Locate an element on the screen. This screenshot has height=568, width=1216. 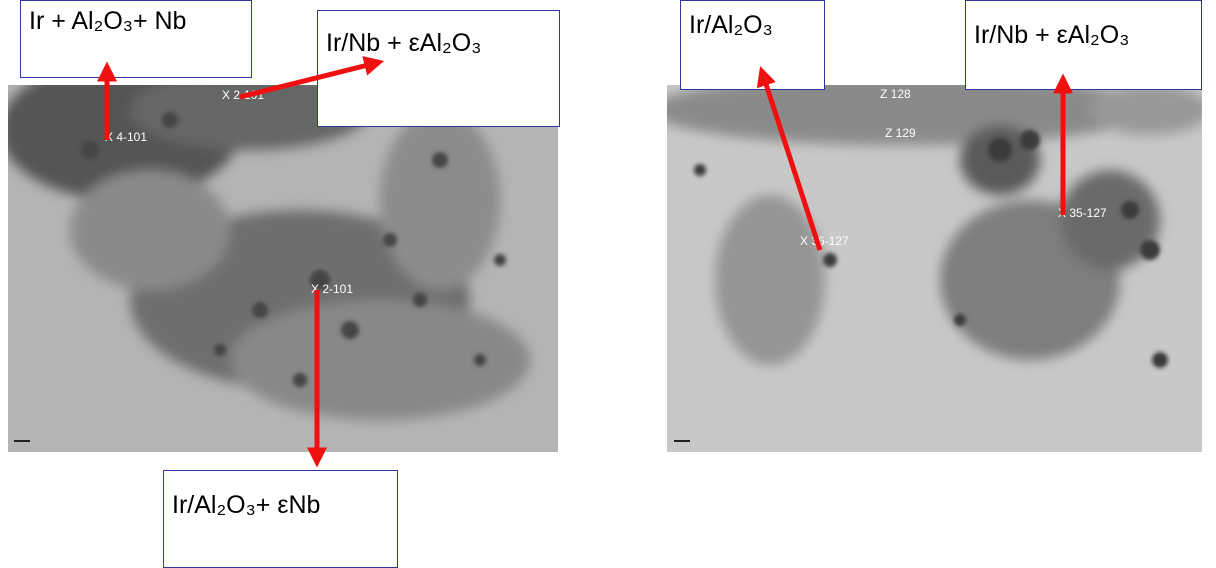
label-box: Ir/Al₂O₃ is located at coordinates (752, 45).